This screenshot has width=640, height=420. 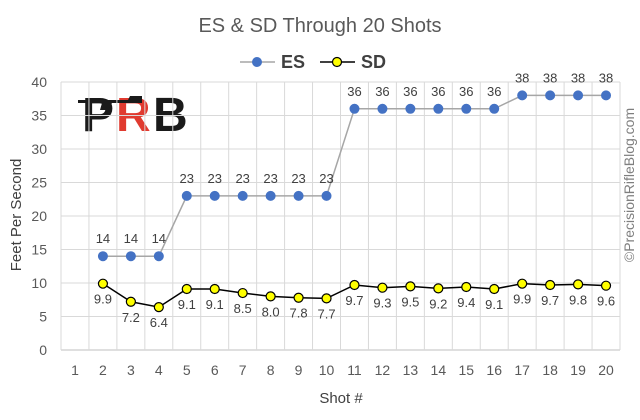 What do you see at coordinates (438, 303) in the screenshot?
I see `data-label-sd: 9.2` at bounding box center [438, 303].